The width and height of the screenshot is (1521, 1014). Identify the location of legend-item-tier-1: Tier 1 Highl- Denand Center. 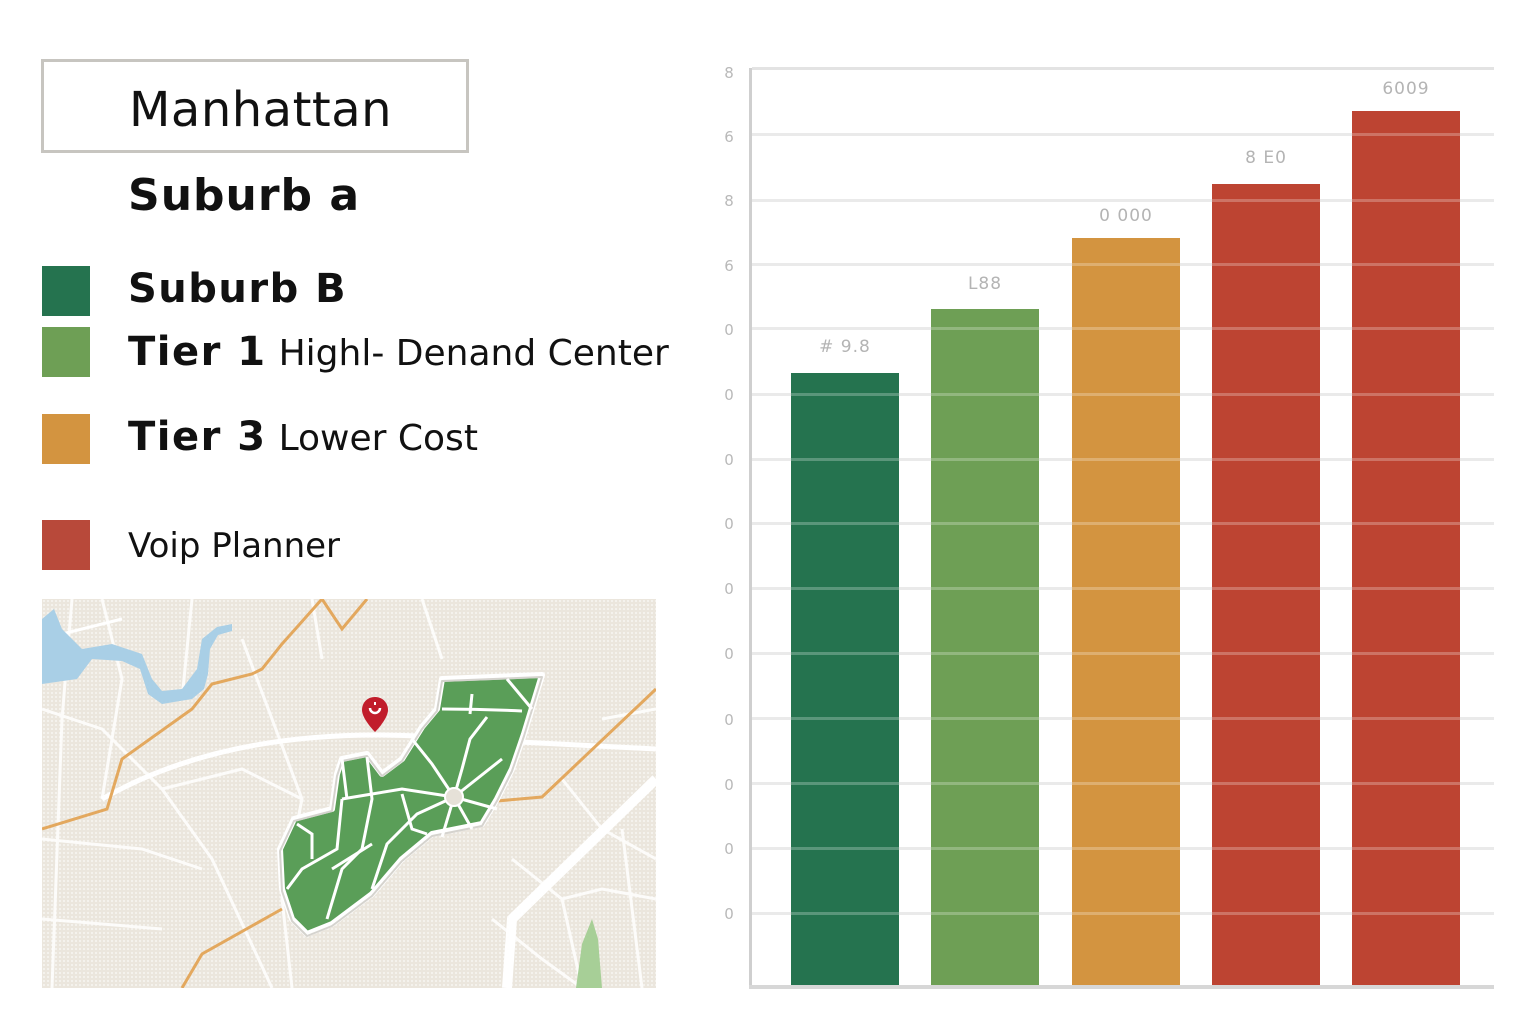
(355, 352).